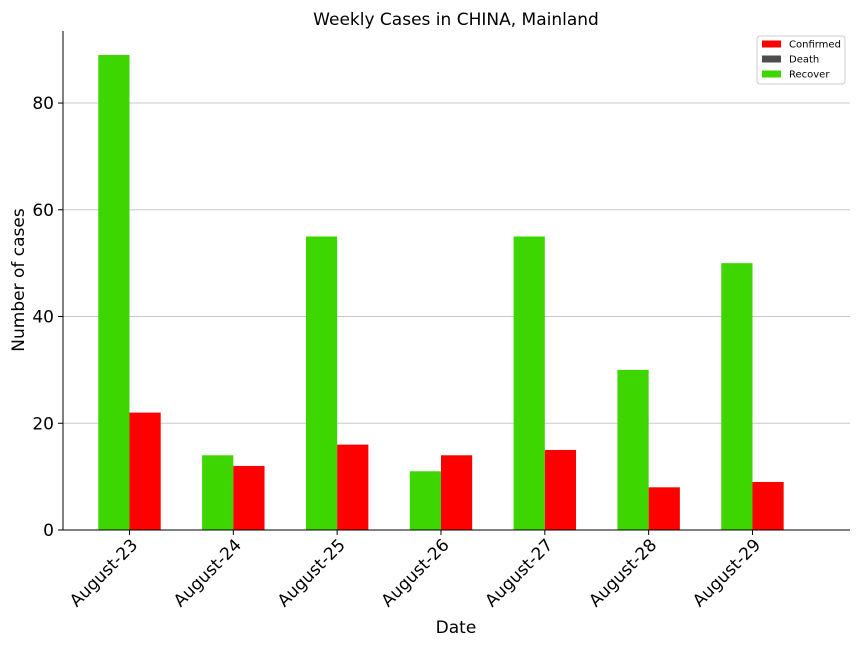 This screenshot has width=864, height=648. Describe the element at coordinates (727, 573) in the screenshot. I see `x-tick-label: August-29` at that location.